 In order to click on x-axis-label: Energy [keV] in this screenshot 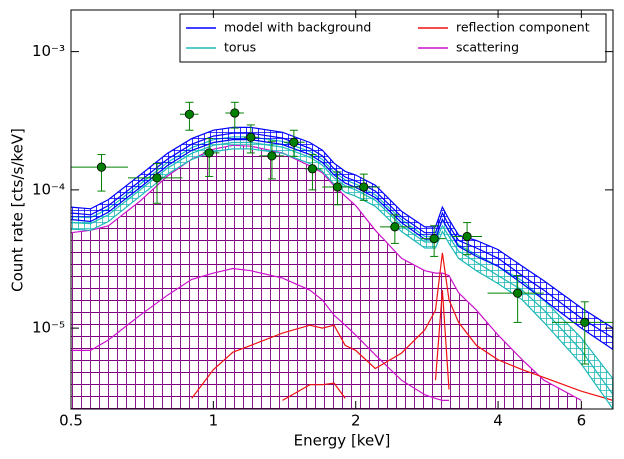, I will do `click(342, 441)`.